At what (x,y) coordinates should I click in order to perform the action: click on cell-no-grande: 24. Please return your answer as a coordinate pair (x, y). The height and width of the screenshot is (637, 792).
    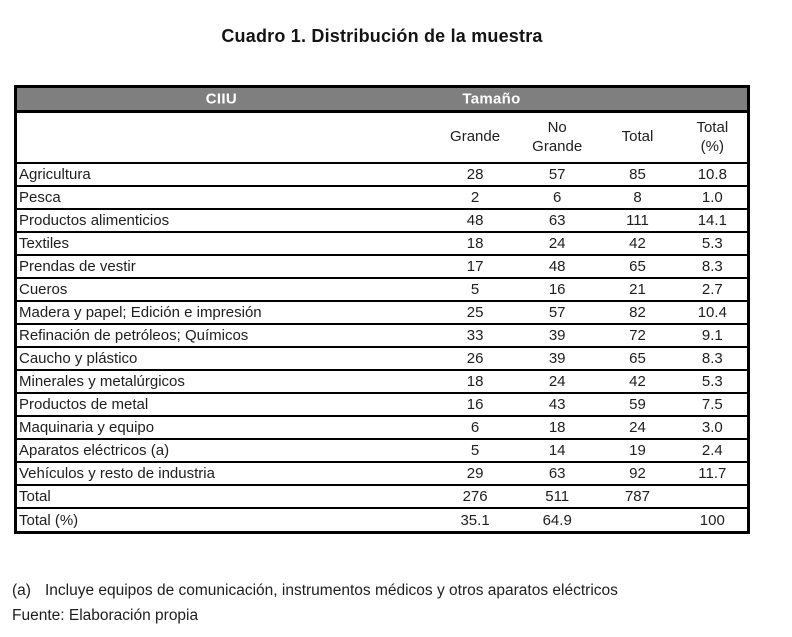
    Looking at the image, I should click on (557, 243).